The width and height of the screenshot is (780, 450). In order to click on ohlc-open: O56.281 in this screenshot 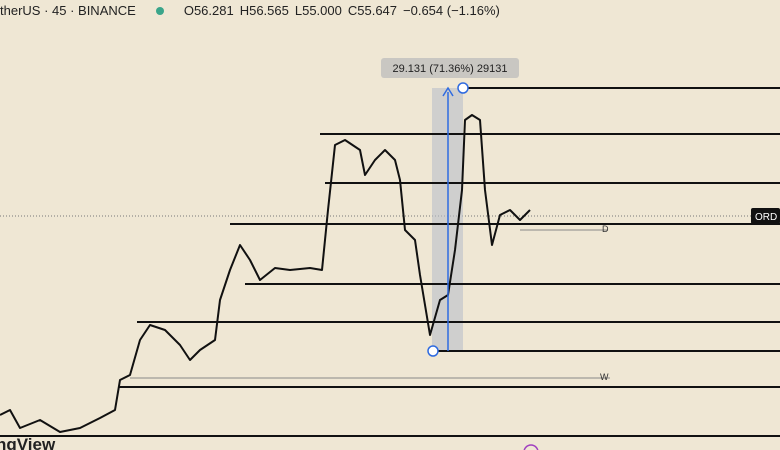, I will do `click(208, 10)`.